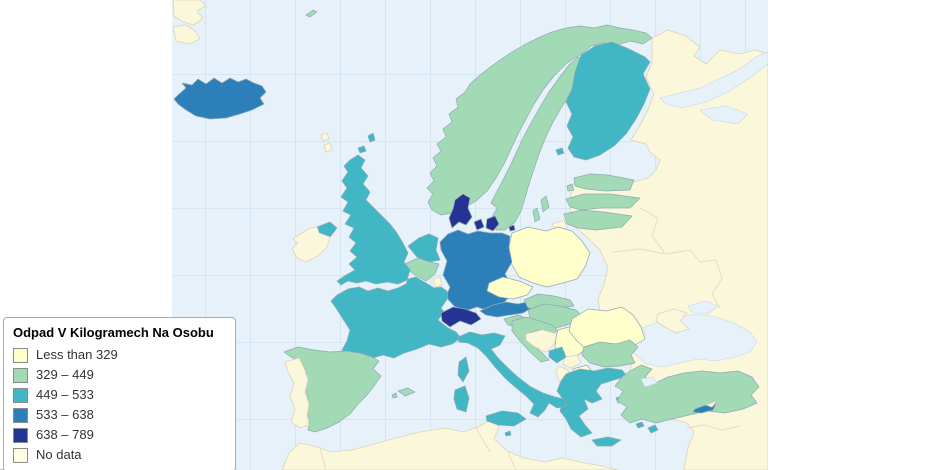  I want to click on country-crete, so click(606, 441).